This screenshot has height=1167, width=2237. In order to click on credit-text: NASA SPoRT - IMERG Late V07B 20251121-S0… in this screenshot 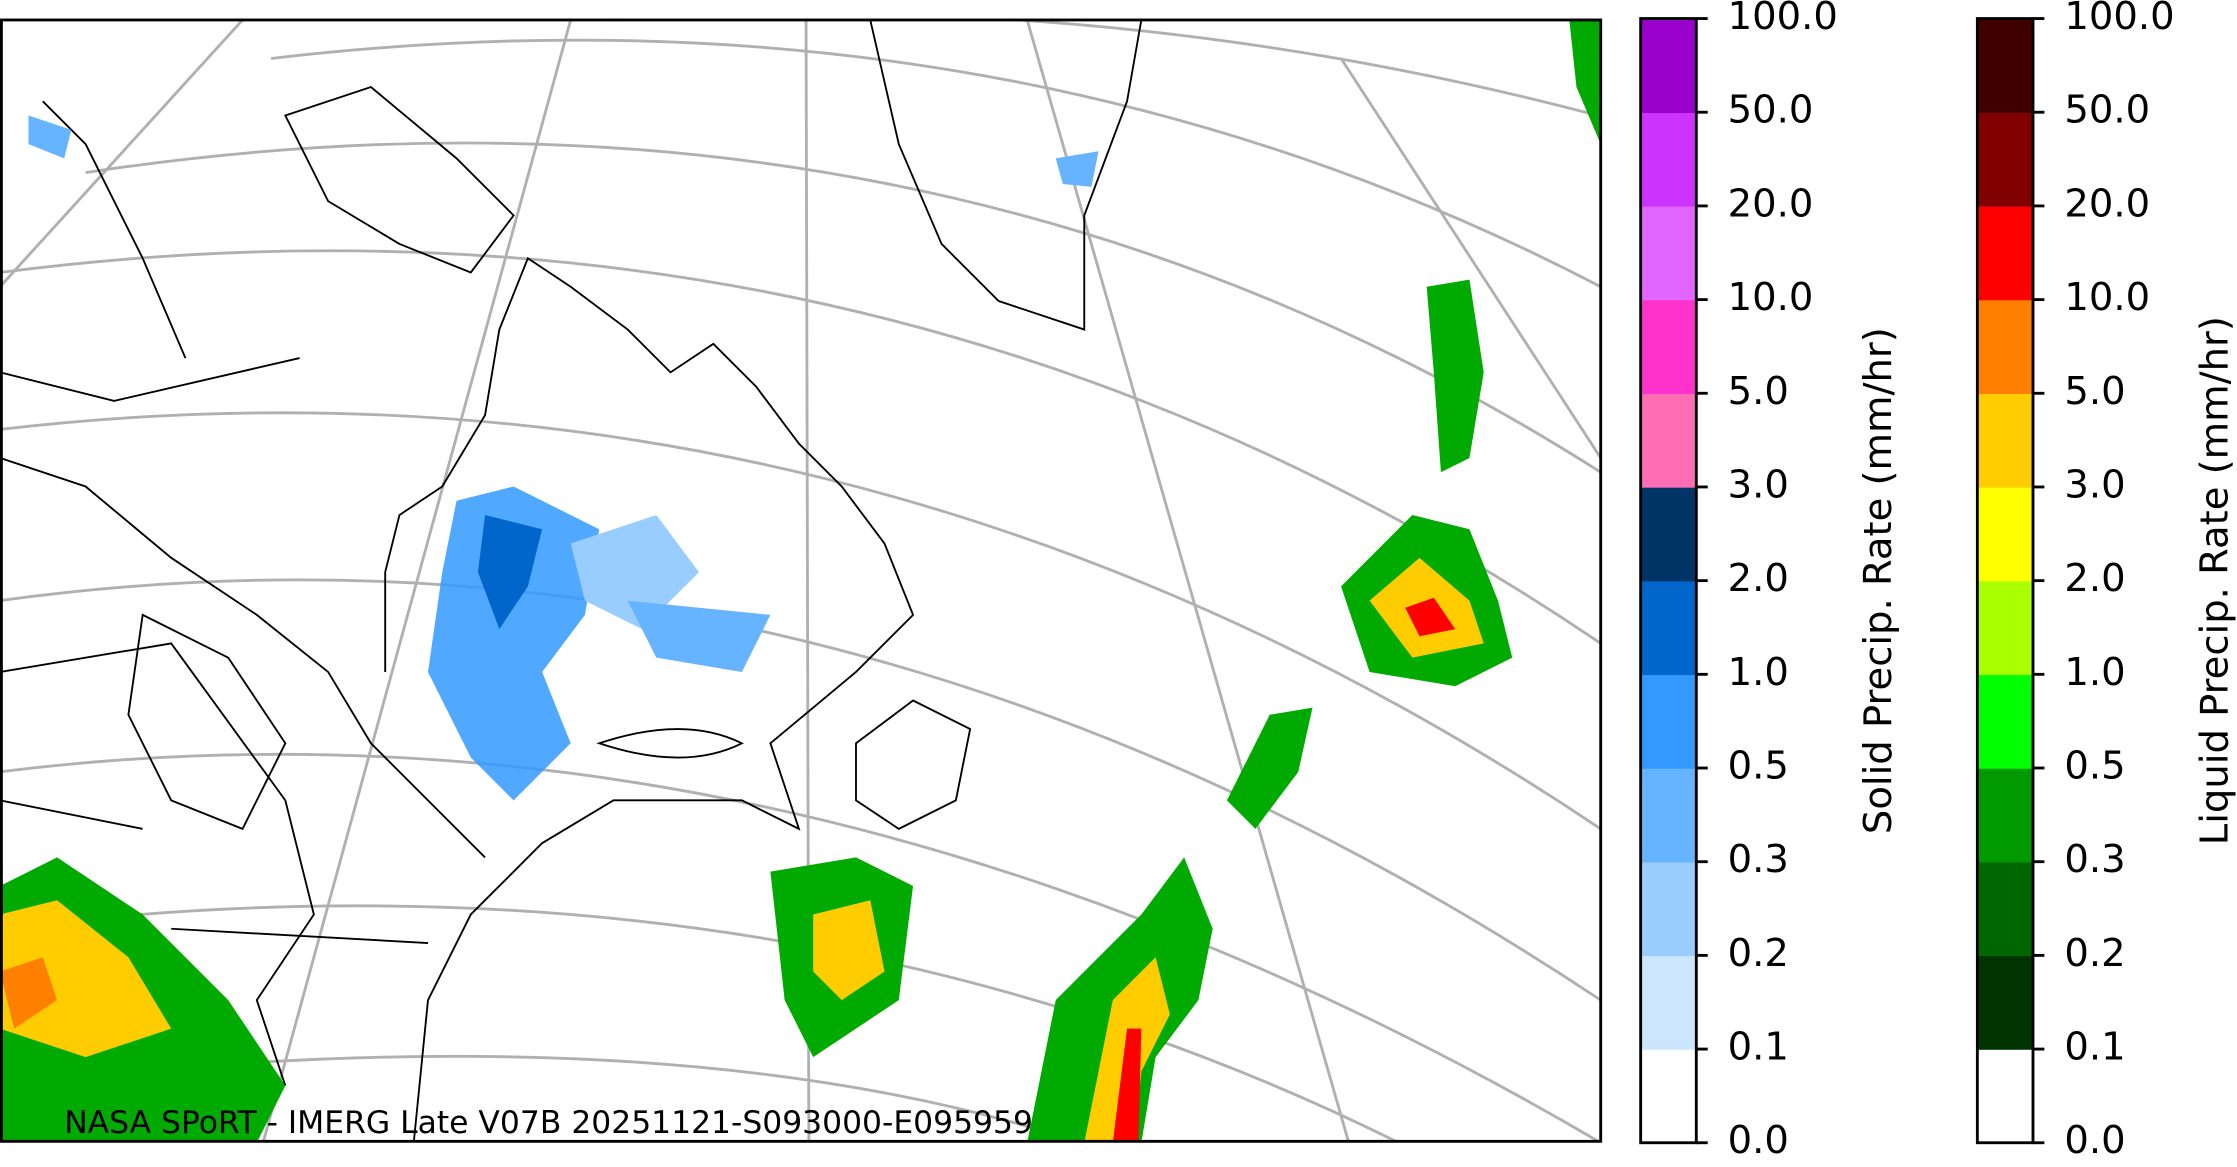, I will do `click(548, 1123)`.